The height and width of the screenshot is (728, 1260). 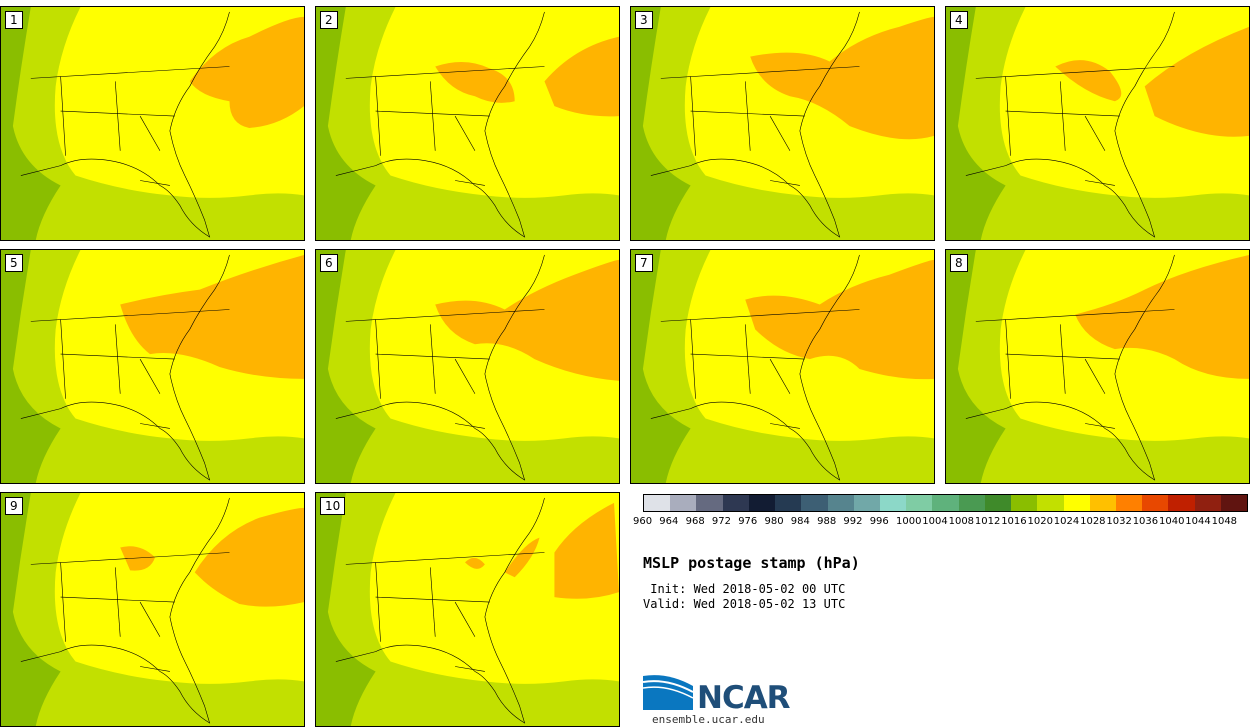 What do you see at coordinates (827, 521) in the screenshot?
I see `colorbar-tick-label: 988` at bounding box center [827, 521].